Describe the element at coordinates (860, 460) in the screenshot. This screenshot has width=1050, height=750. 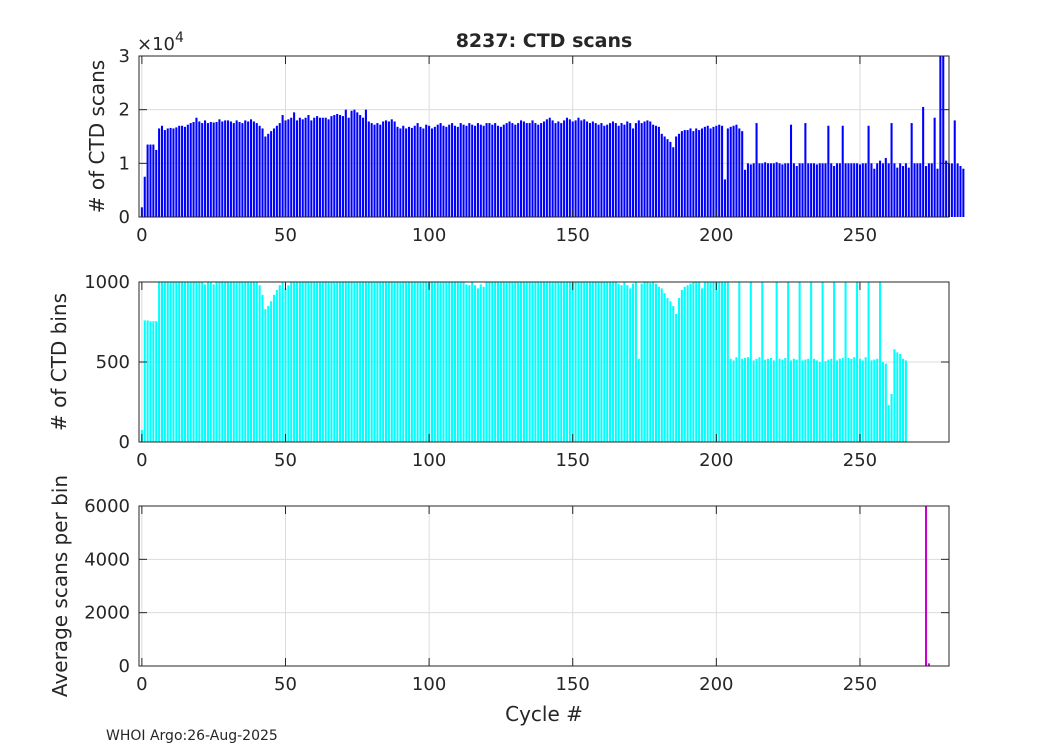
I see `x-tick-label: 250` at that location.